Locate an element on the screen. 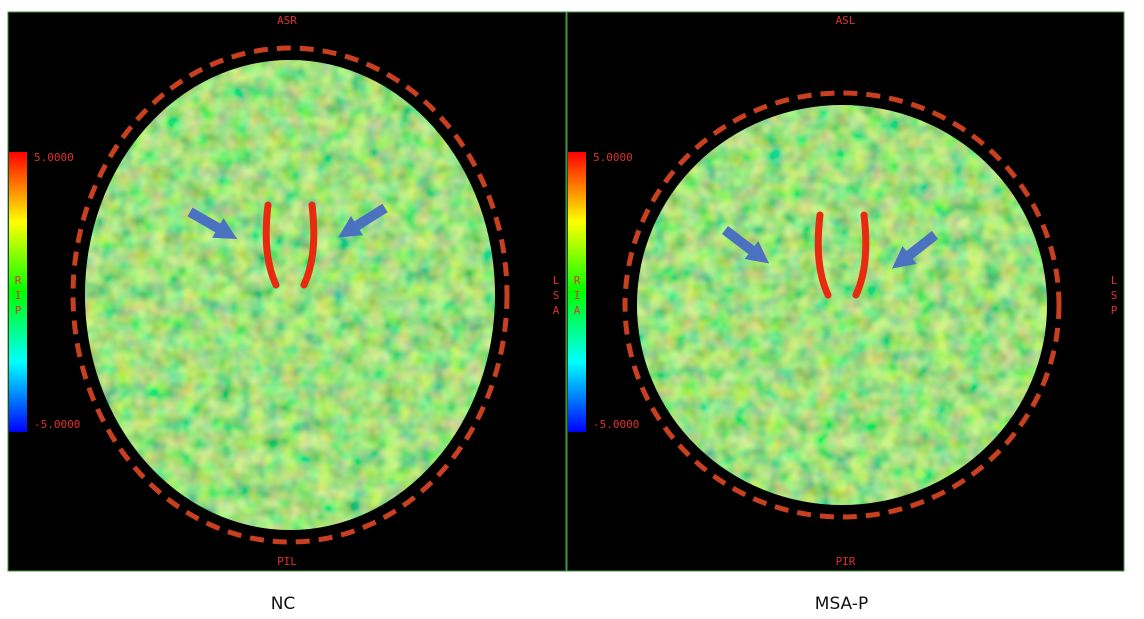 This screenshot has width=1144, height=619. orientation-bottom: PIL is located at coordinates (287, 561).